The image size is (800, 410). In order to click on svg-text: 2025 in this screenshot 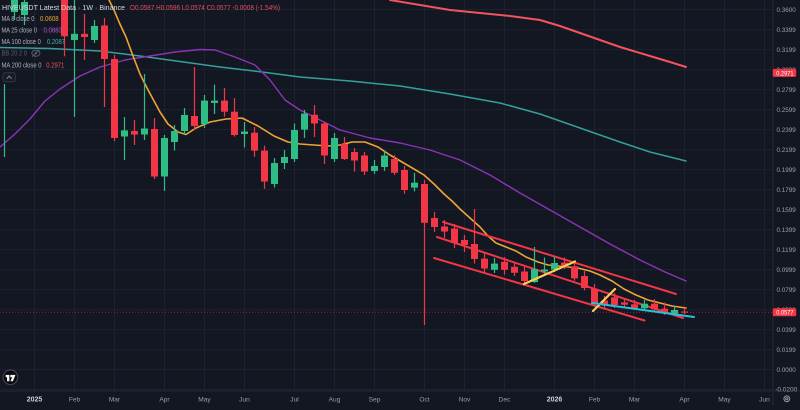, I will do `click(35, 399)`.